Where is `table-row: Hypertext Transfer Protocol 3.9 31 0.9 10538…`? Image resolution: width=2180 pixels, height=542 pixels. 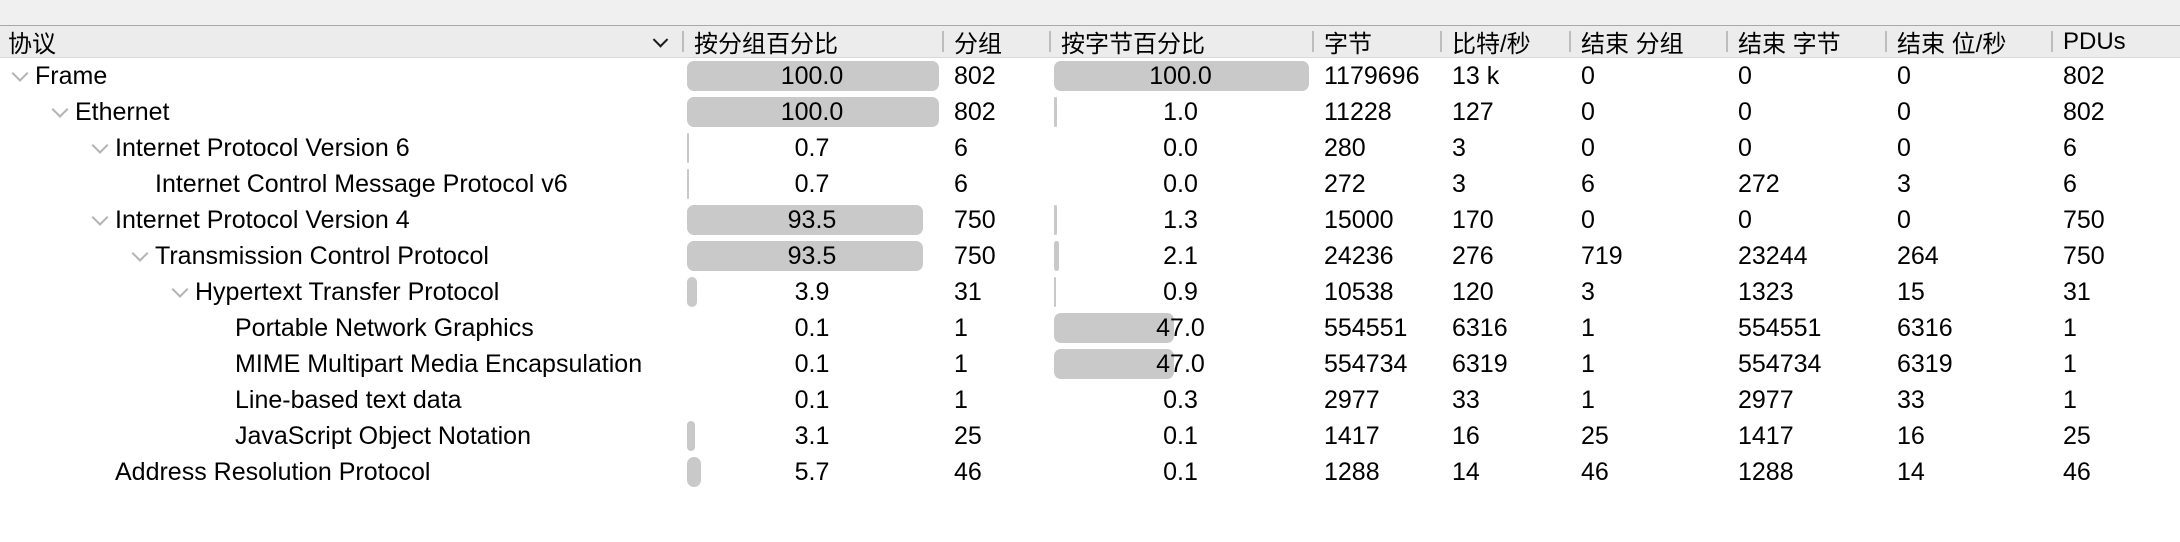
table-row: Hypertext Transfer Protocol 3.9 31 0.9 10538… is located at coordinates (1090, 292).